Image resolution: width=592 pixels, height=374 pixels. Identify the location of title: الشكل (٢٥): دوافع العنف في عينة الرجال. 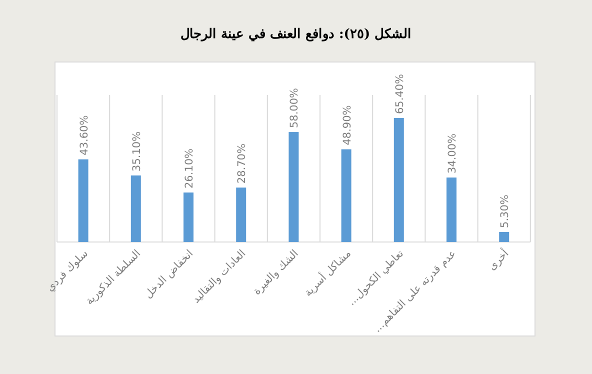
(296, 34).